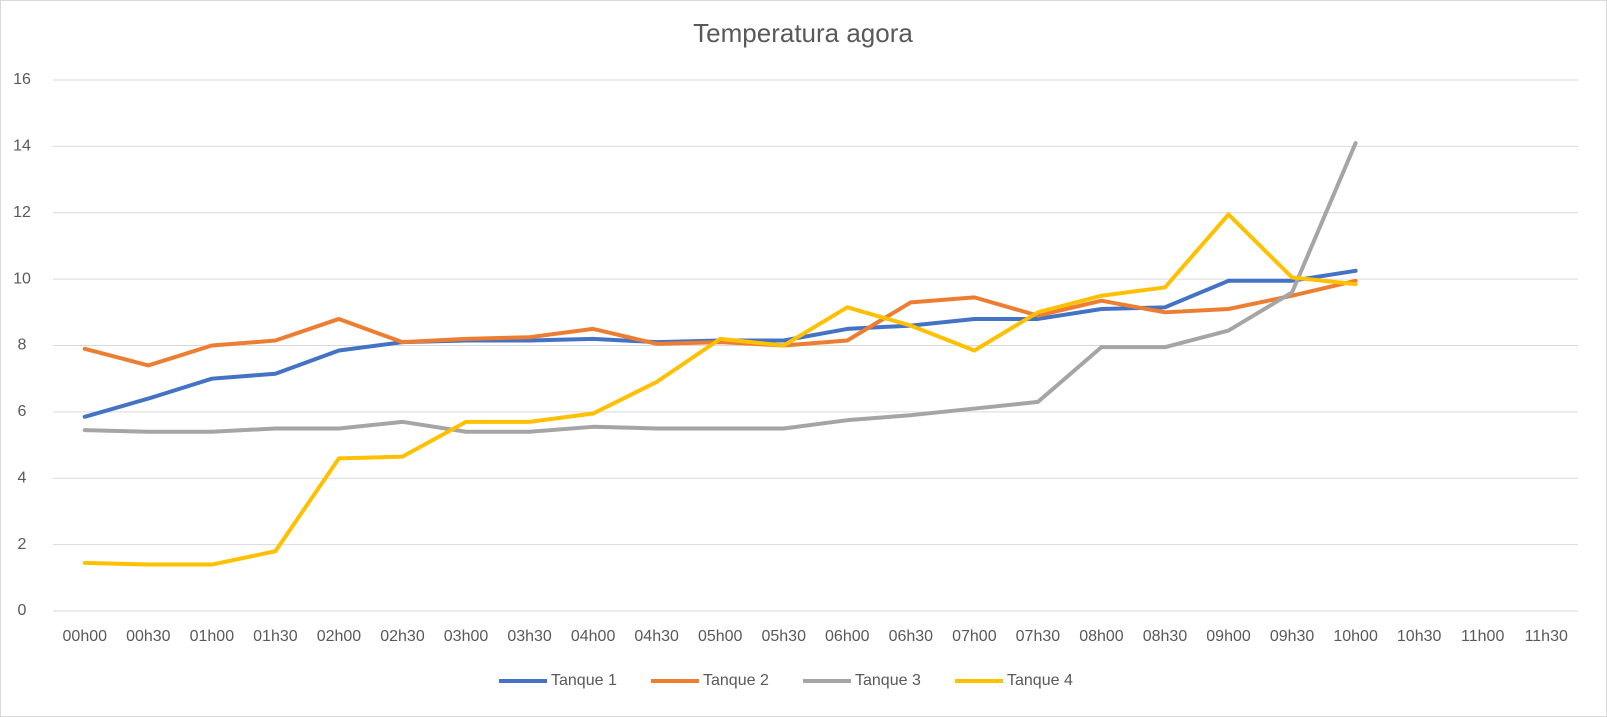 The height and width of the screenshot is (717, 1607). I want to click on x-tick-label: 09h00, so click(1228, 636).